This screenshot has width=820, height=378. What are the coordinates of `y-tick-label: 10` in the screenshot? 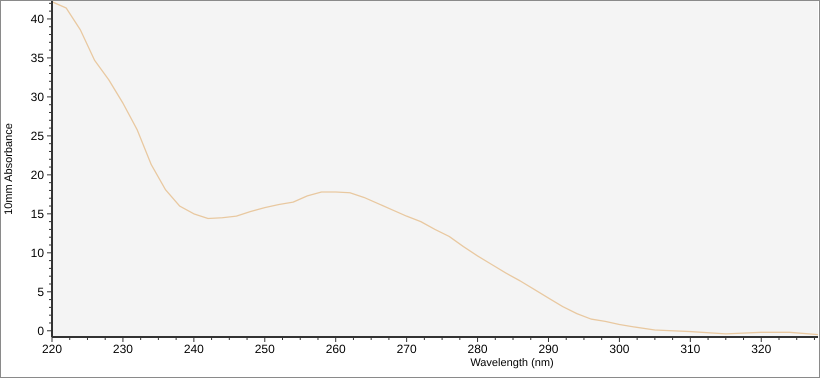 It's located at (37, 253).